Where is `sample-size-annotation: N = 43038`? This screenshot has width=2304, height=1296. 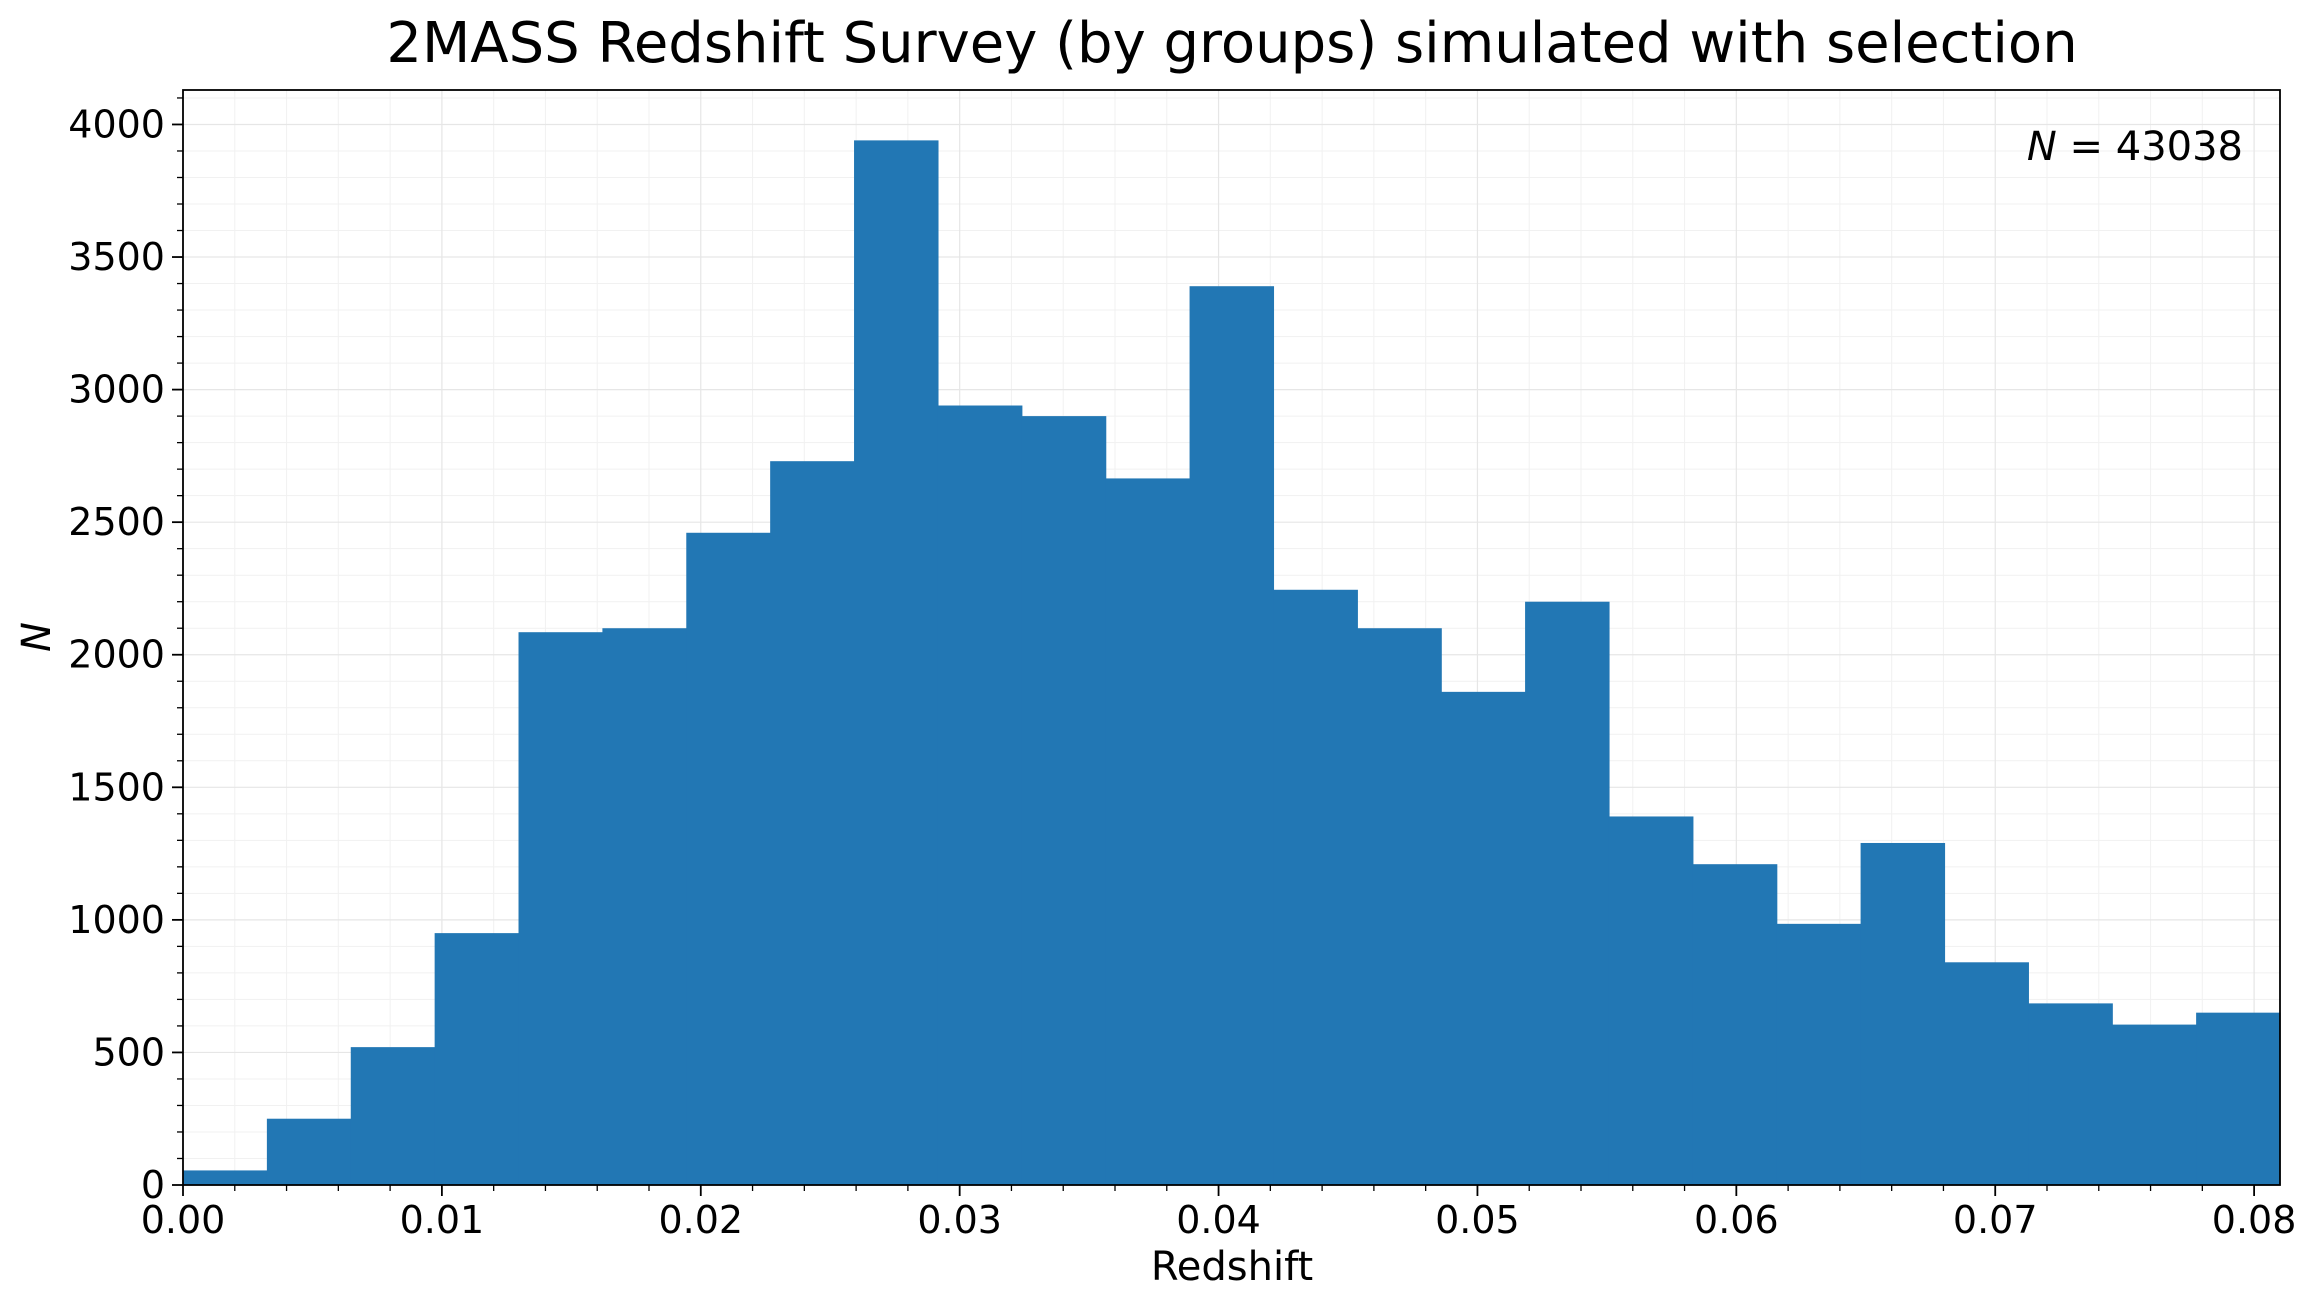 sample-size-annotation: N = 43038 is located at coordinates (2135, 147).